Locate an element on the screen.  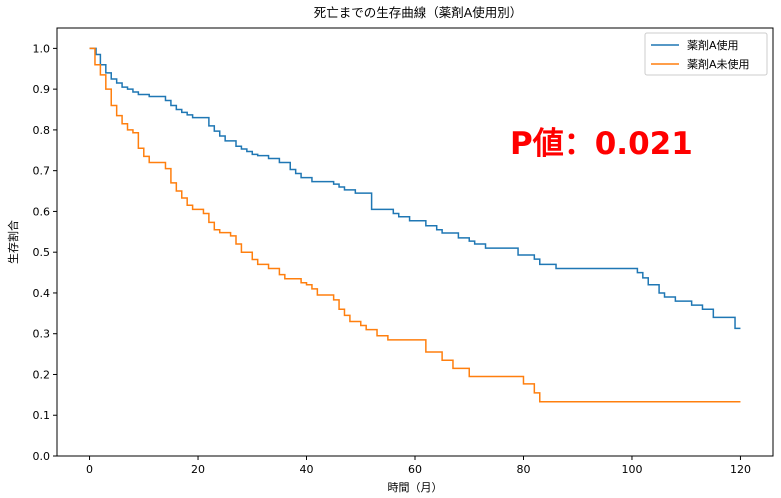
x-tick-label: 20 is located at coordinates (198, 469).